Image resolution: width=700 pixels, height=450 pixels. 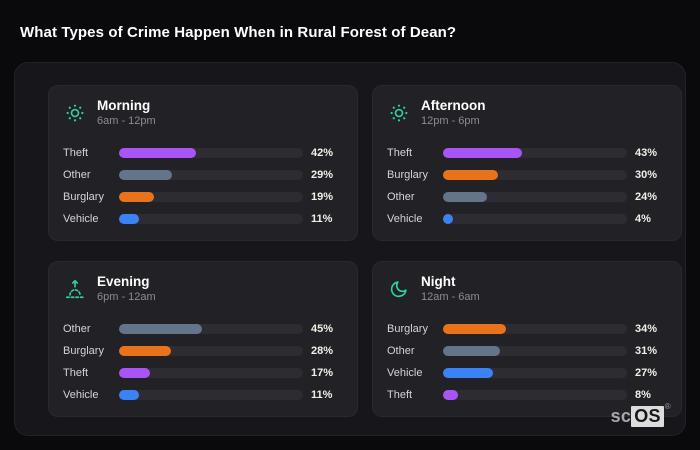 What do you see at coordinates (621, 416) in the screenshot?
I see `brand-prefix: sc` at bounding box center [621, 416].